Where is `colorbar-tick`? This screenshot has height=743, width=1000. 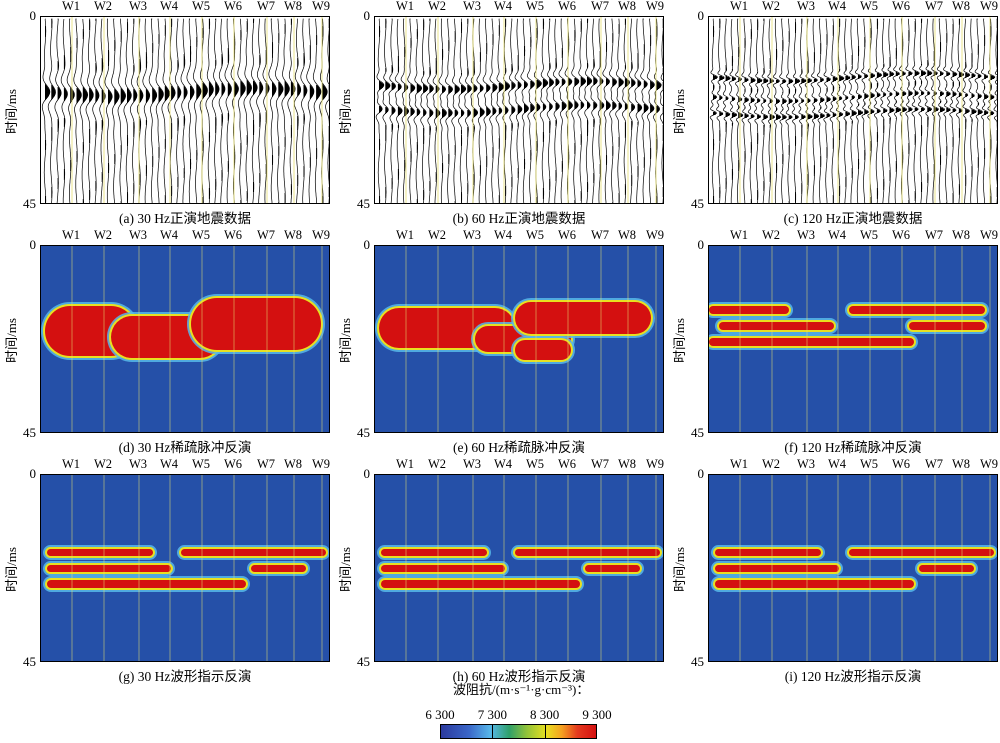
colorbar-tick is located at coordinates (493, 731).